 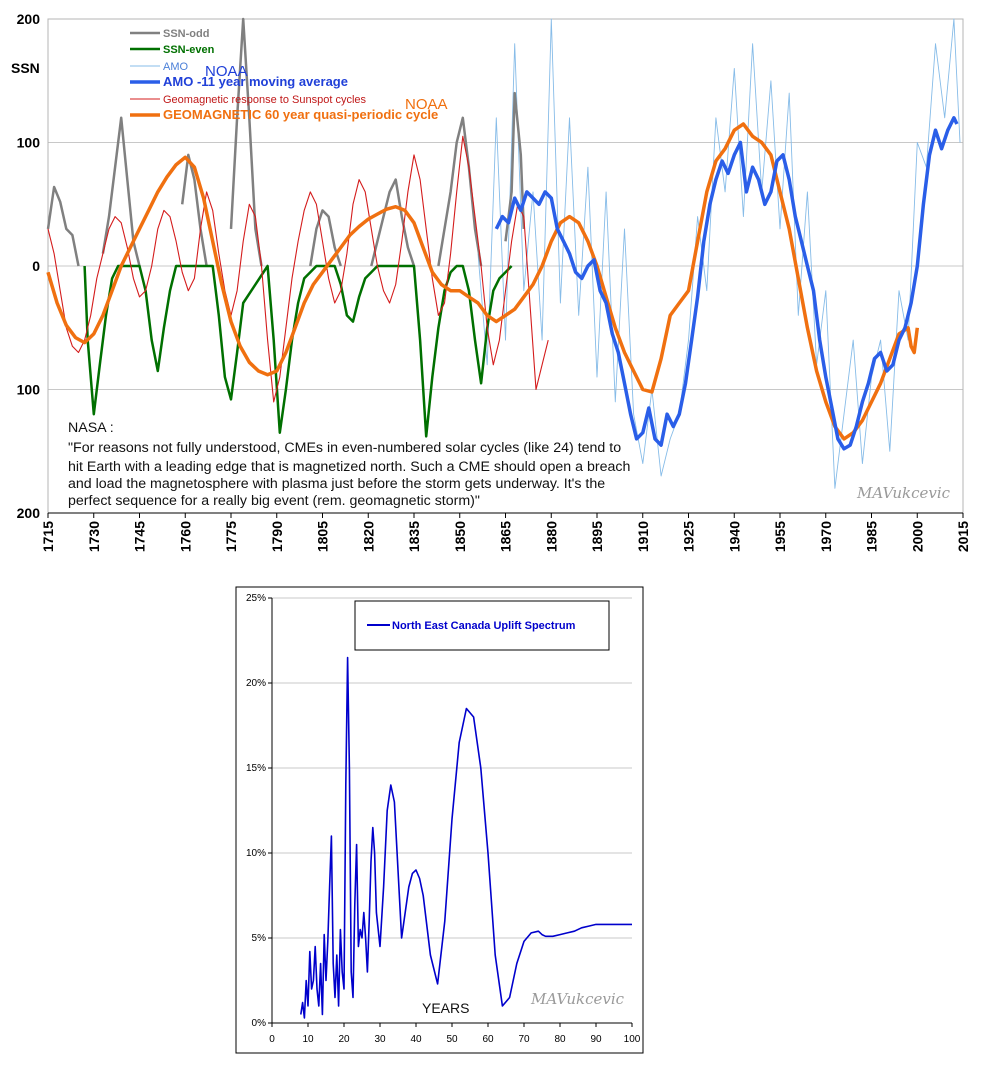 I want to click on x-tick-label: 1715, so click(x=48, y=536).